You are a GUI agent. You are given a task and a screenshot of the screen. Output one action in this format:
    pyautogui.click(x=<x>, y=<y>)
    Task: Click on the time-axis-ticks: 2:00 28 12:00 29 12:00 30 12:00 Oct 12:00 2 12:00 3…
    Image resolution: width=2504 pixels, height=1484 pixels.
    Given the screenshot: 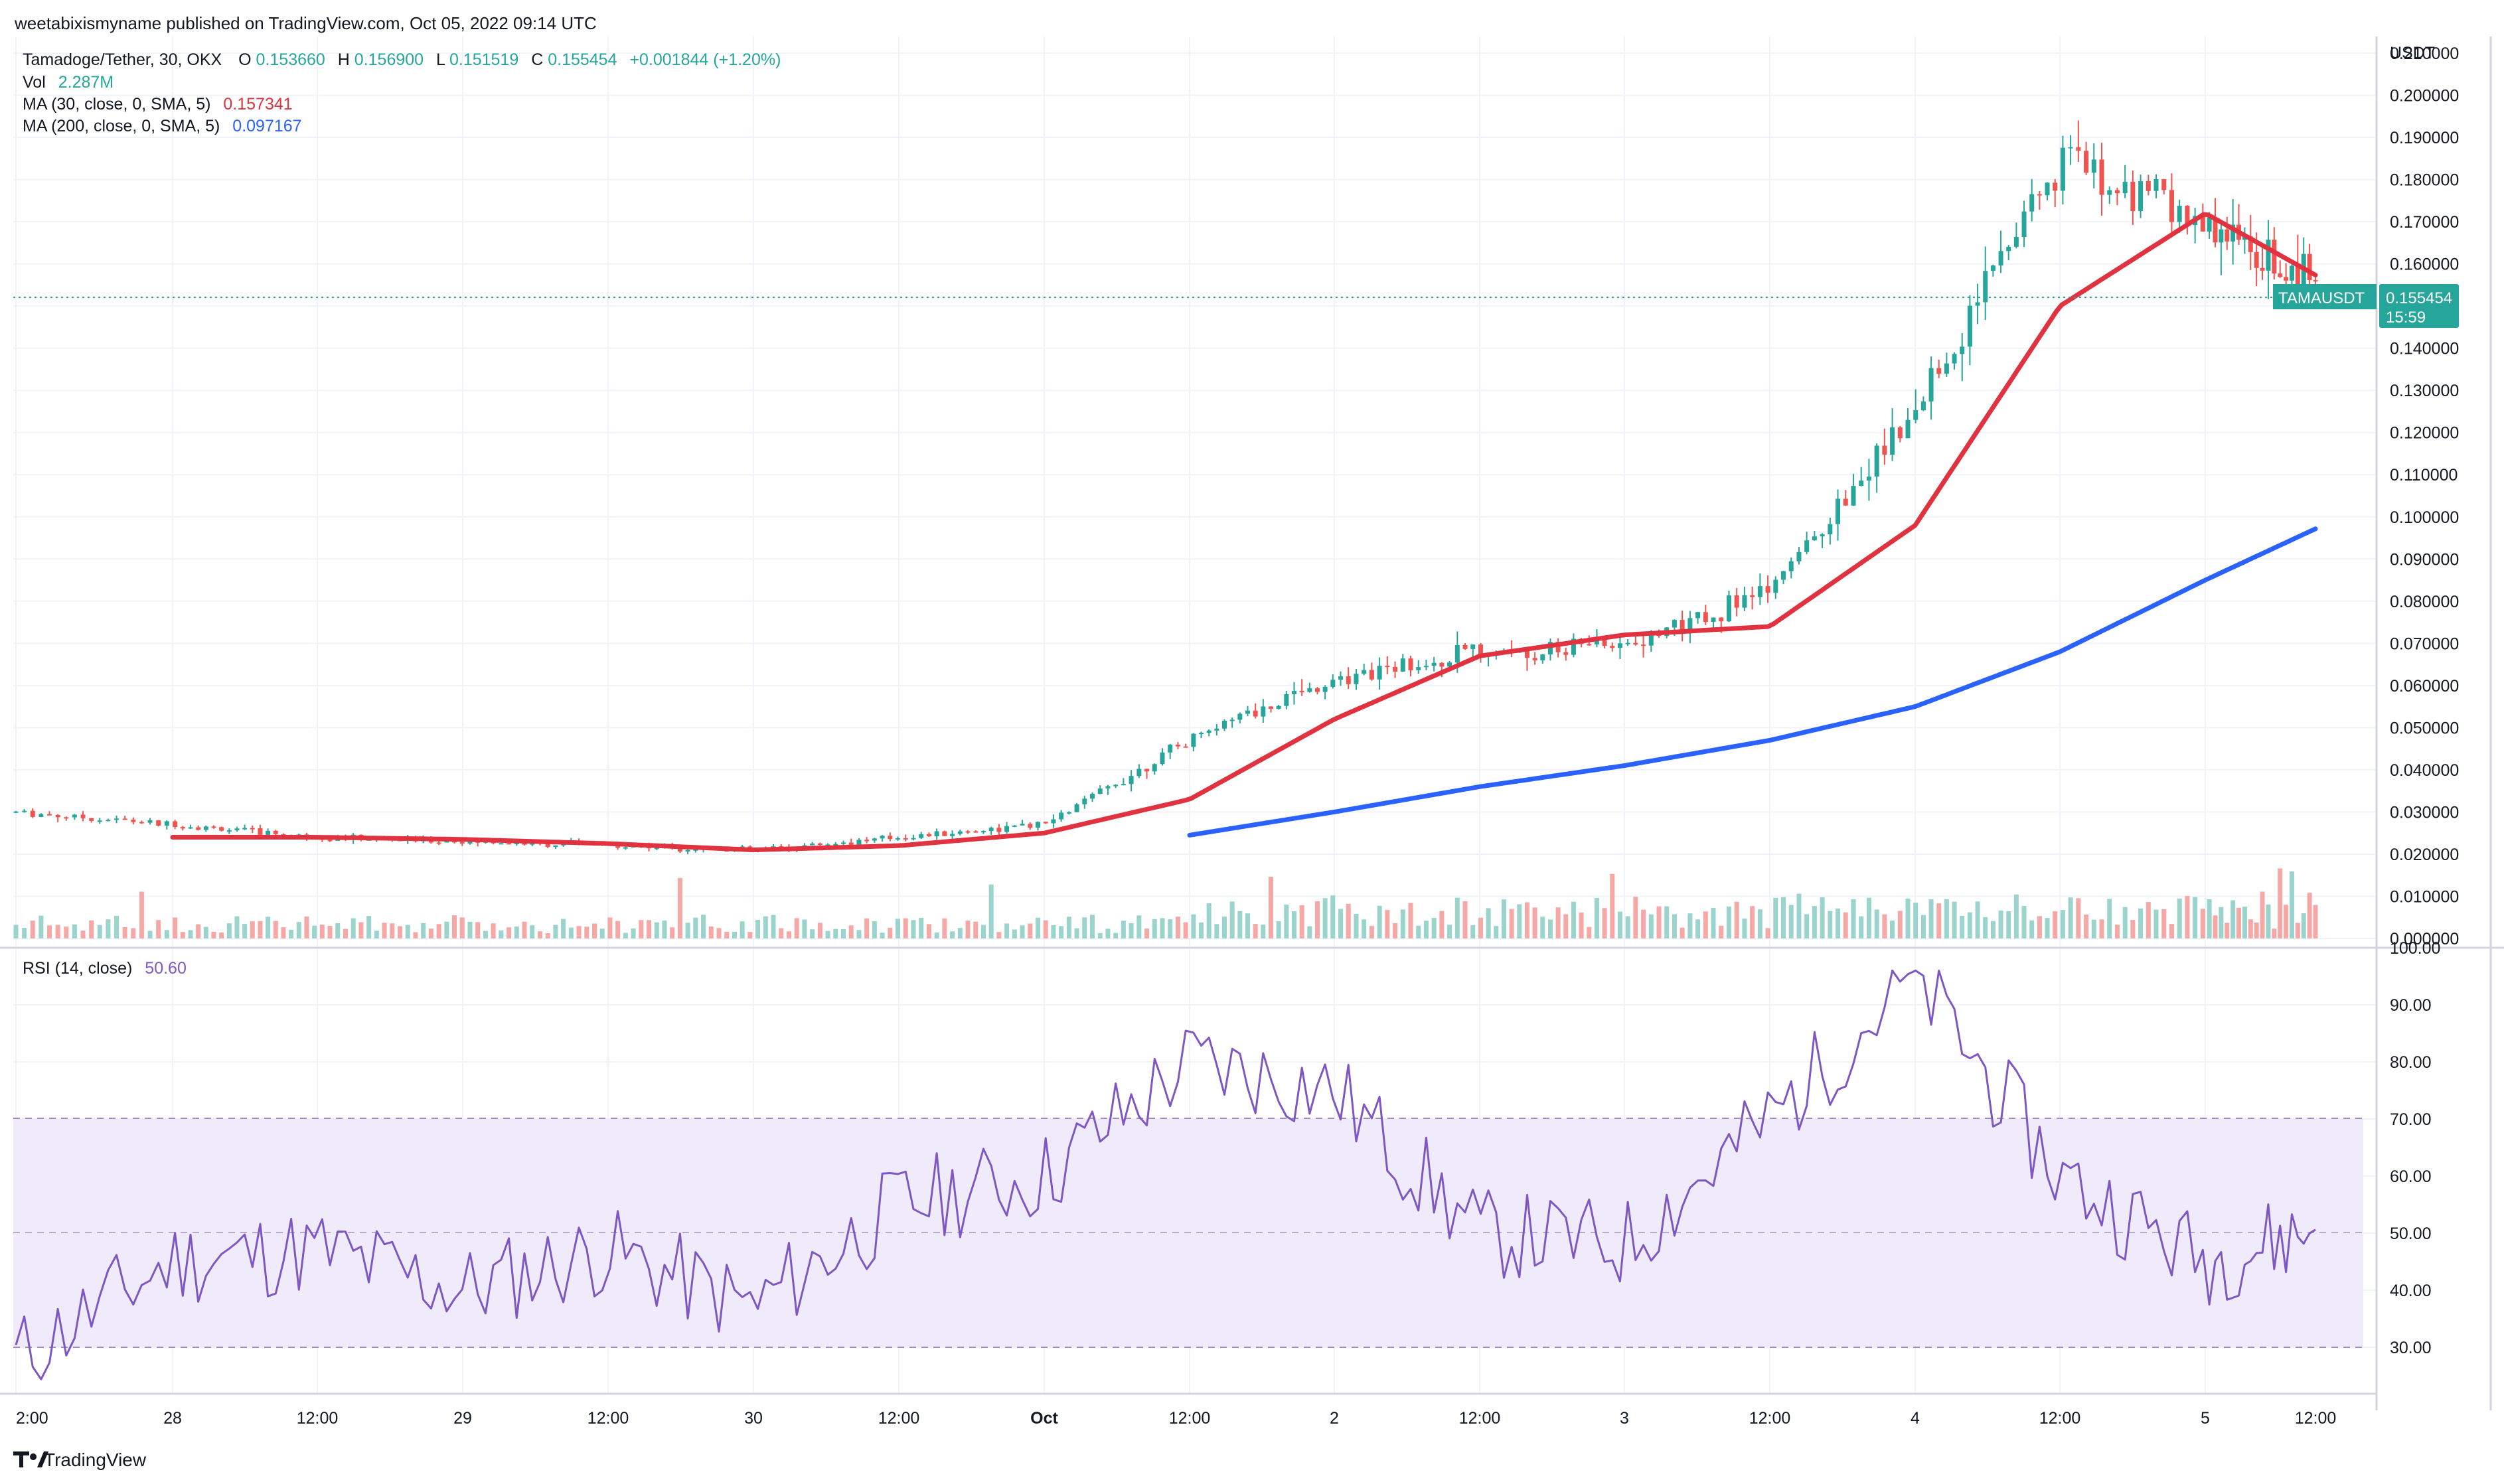 What is the action you would take?
    pyautogui.click(x=1176, y=1418)
    